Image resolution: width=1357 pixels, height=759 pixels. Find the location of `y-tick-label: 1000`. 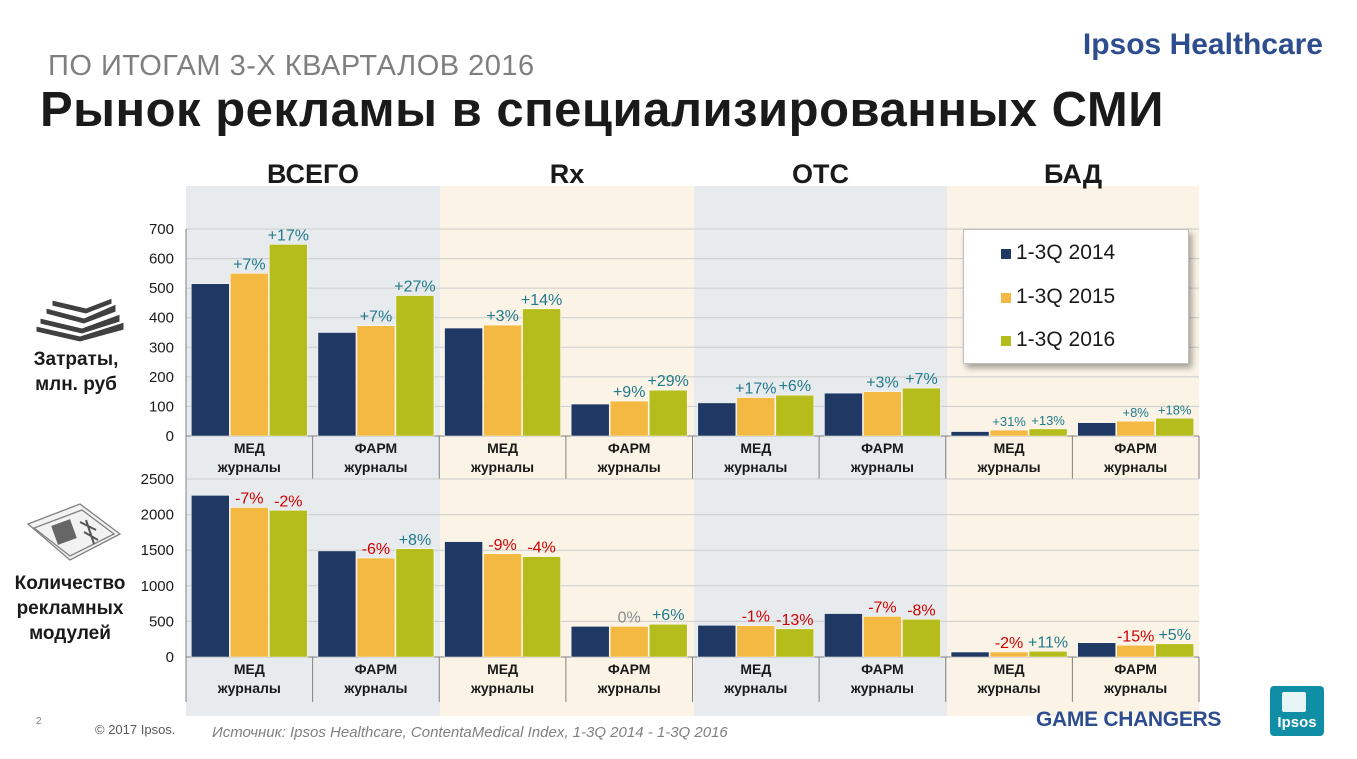

y-tick-label: 1000 is located at coordinates (157, 586).